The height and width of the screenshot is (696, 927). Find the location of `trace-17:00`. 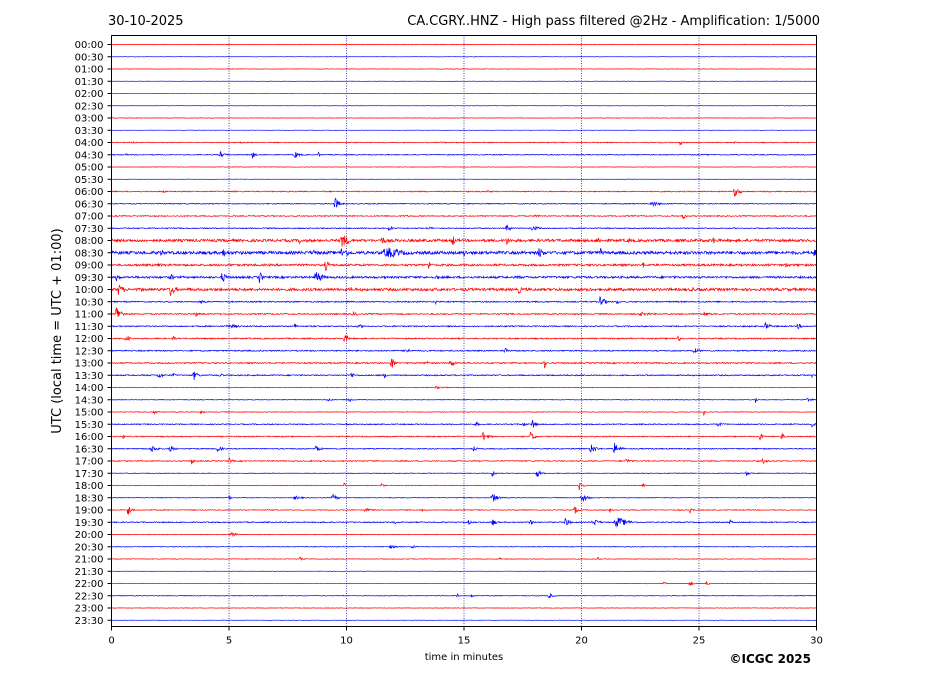

trace-17:00 is located at coordinates (464, 461).